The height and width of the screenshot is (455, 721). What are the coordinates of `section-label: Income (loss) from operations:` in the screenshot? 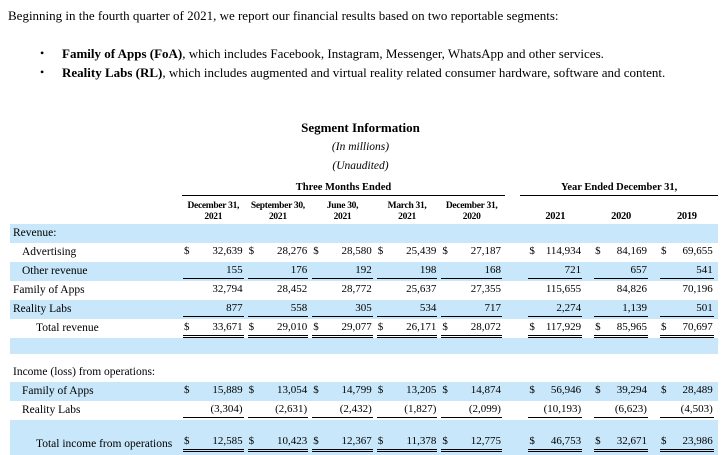 It's located at (84, 372).